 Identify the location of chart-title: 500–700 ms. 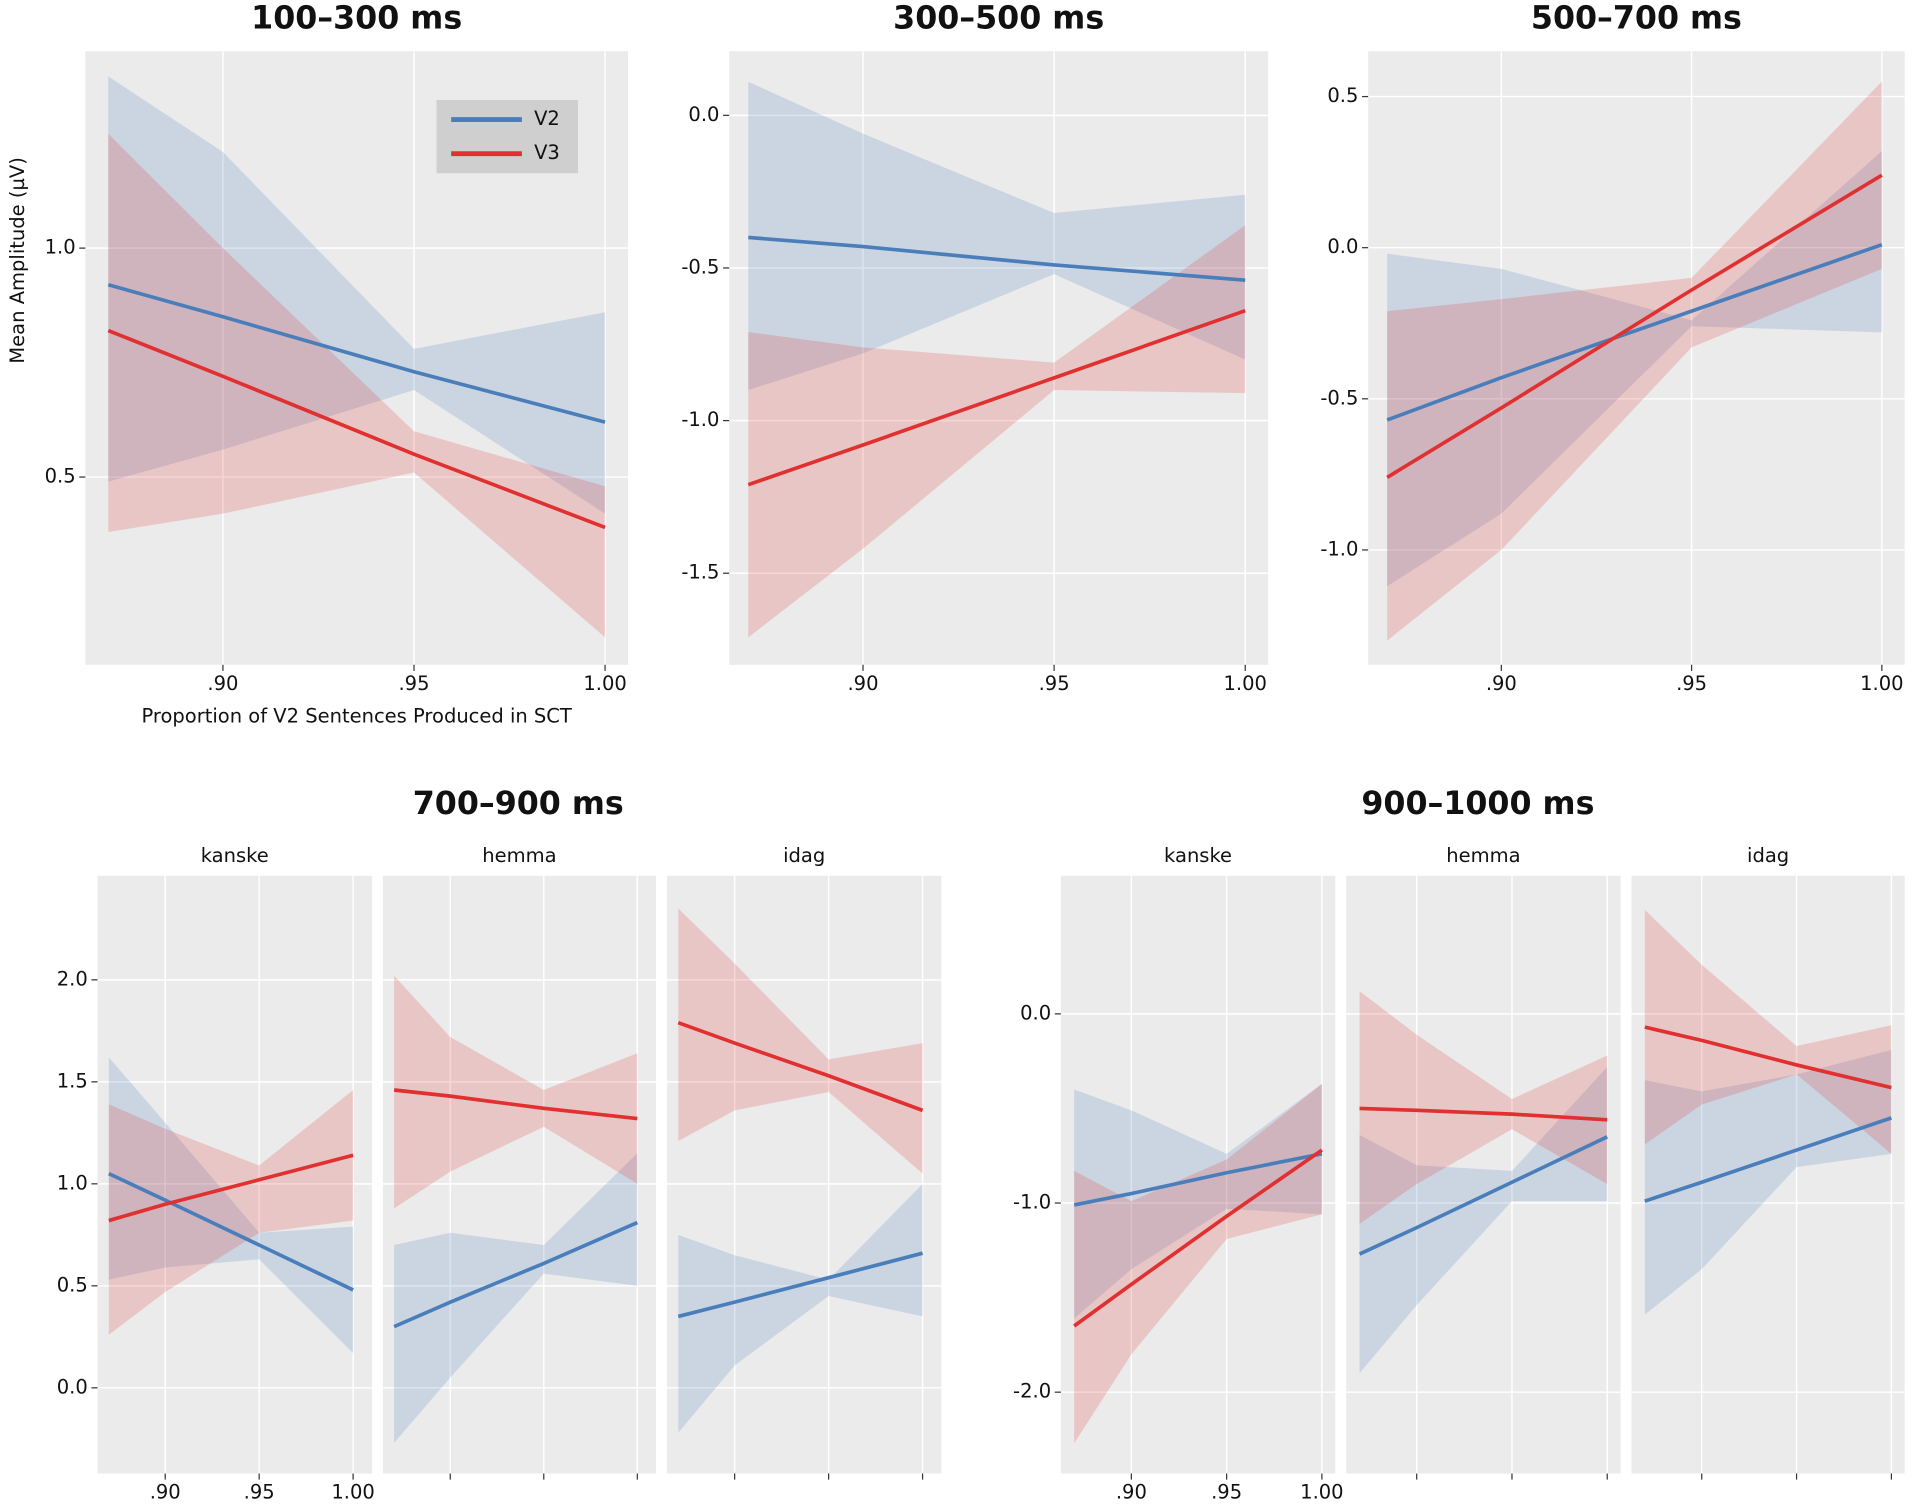
(1636, 19).